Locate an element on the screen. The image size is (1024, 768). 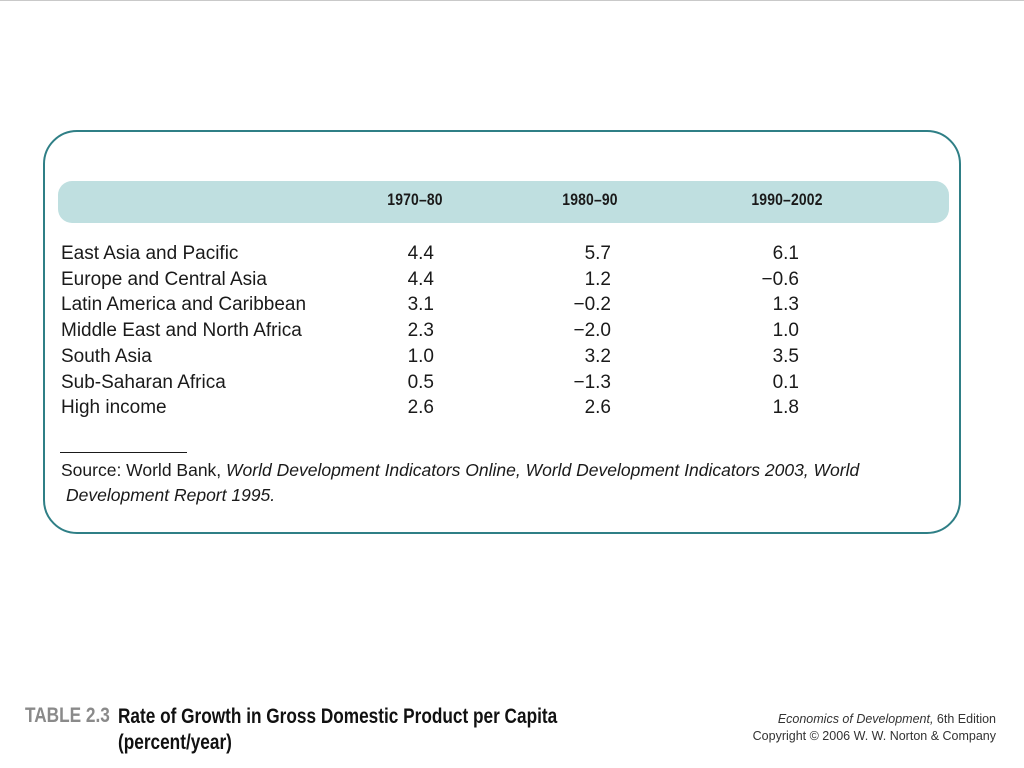
row-value-1980-90: 2.6 is located at coordinates (597, 408).